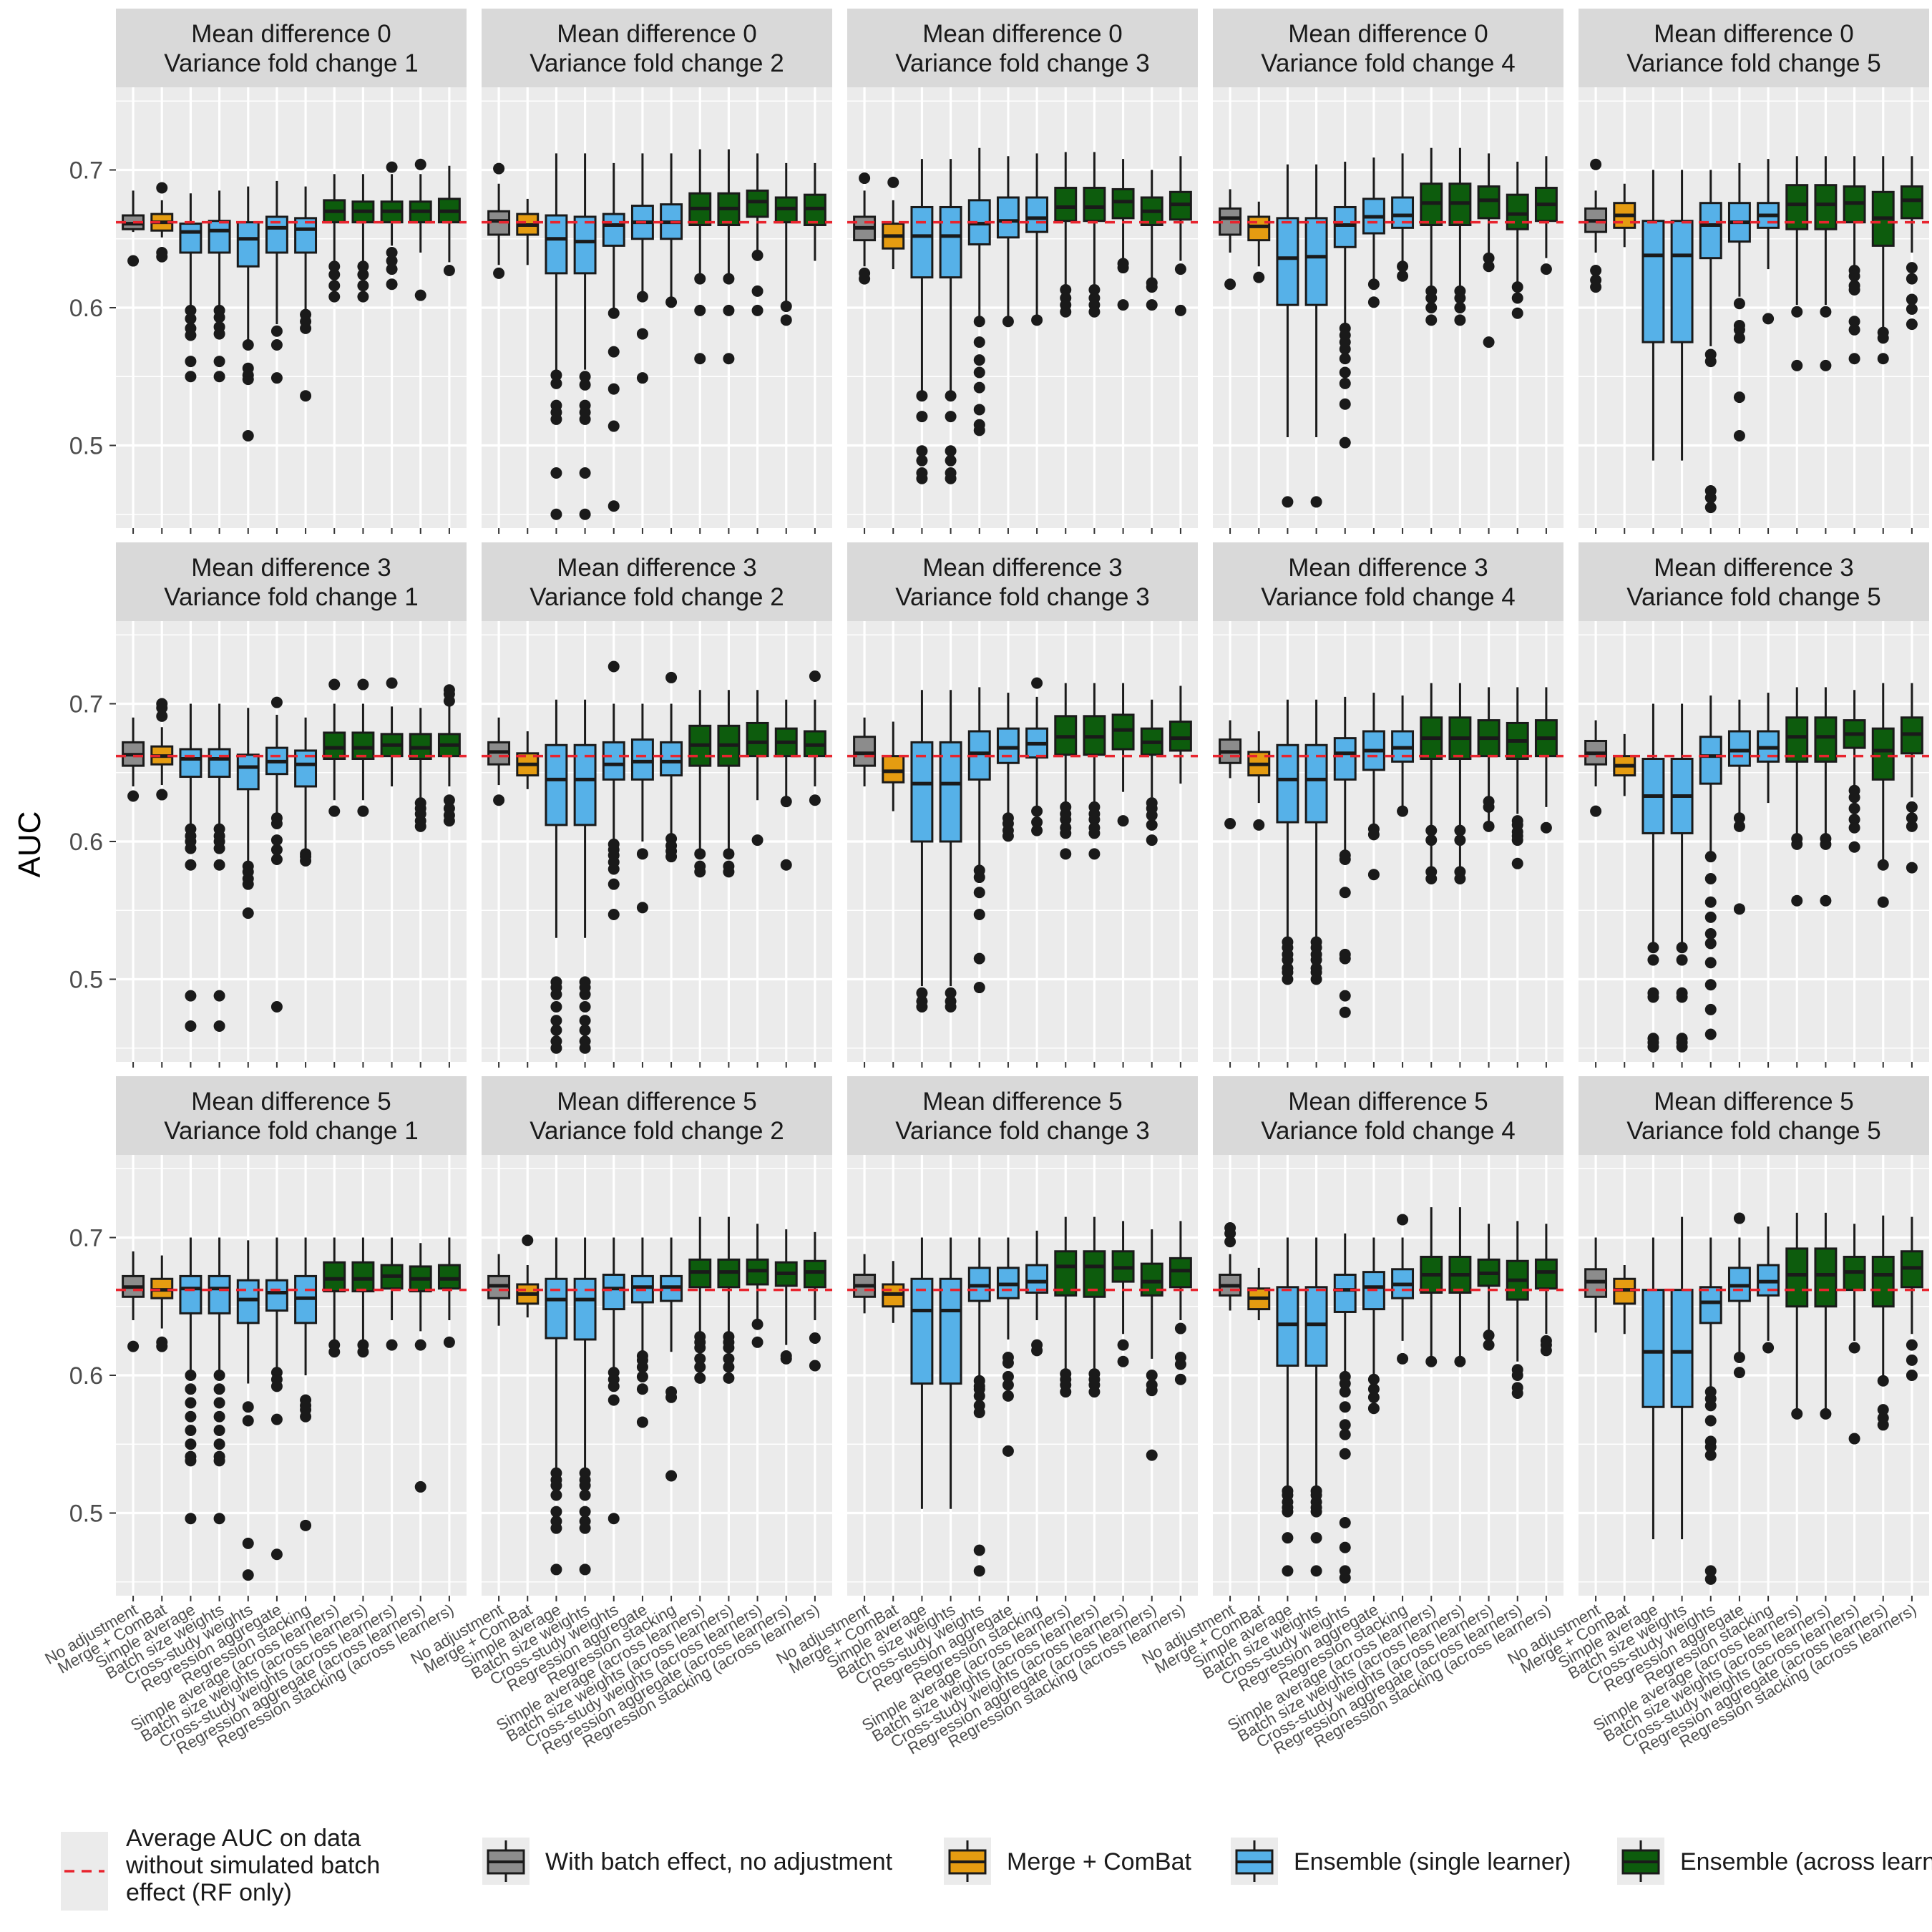  Describe the element at coordinates (1388, 568) in the screenshot. I see `facet-title-mean: Mean difference 3` at that location.